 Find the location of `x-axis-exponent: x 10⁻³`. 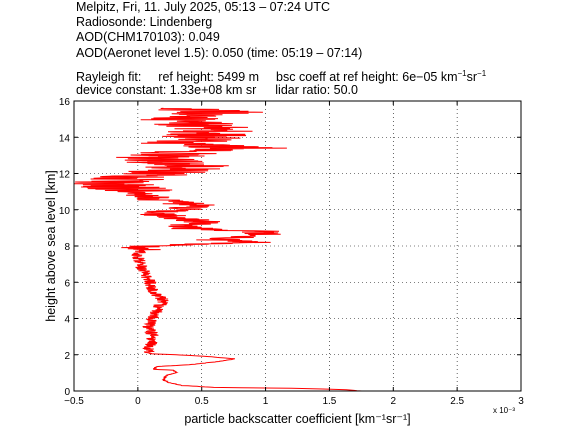

x-axis-exponent: x 10⁻³ is located at coordinates (504, 410).